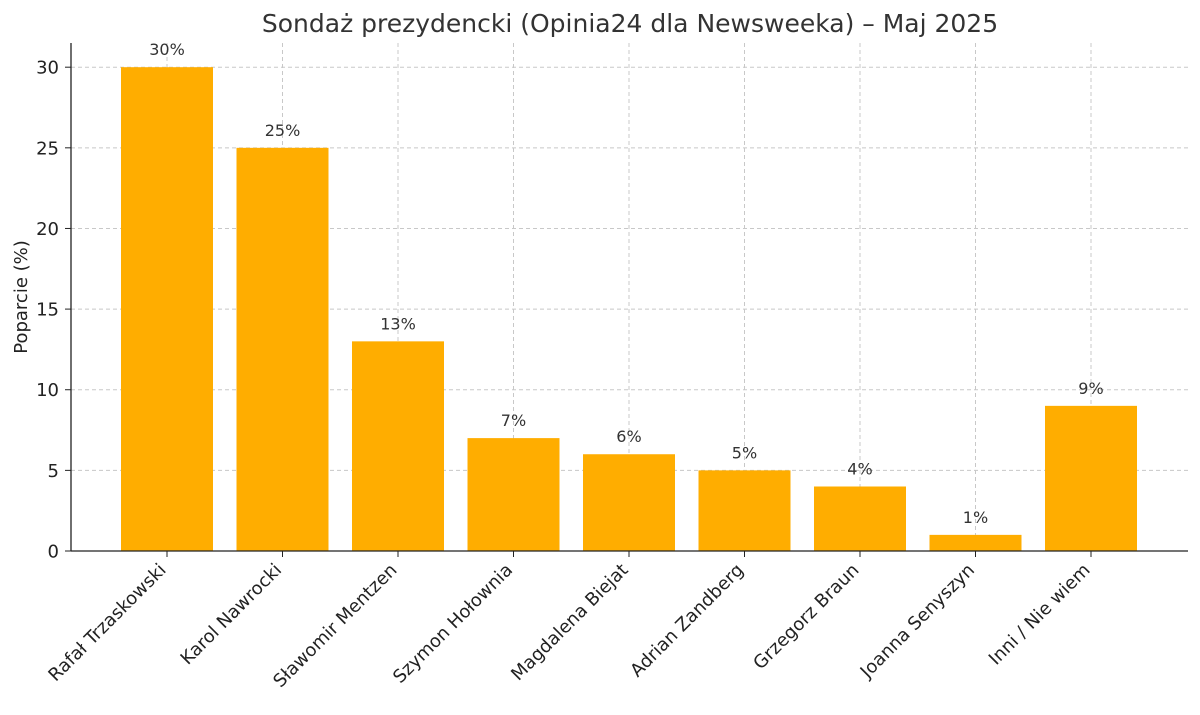  I want to click on x-tick-label-3: Szymon Hołownia, so click(453, 624).